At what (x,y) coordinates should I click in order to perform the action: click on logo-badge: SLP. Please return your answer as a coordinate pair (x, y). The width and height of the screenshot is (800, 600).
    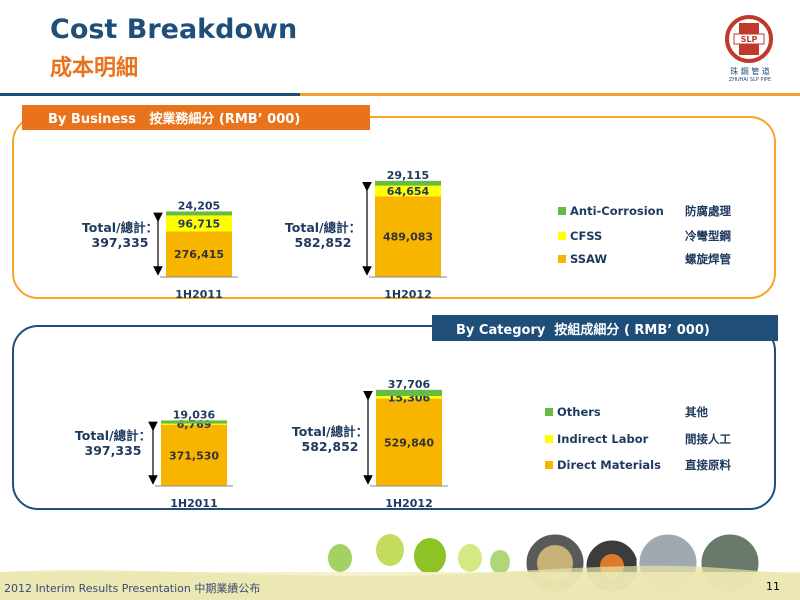
    Looking at the image, I should click on (749, 39).